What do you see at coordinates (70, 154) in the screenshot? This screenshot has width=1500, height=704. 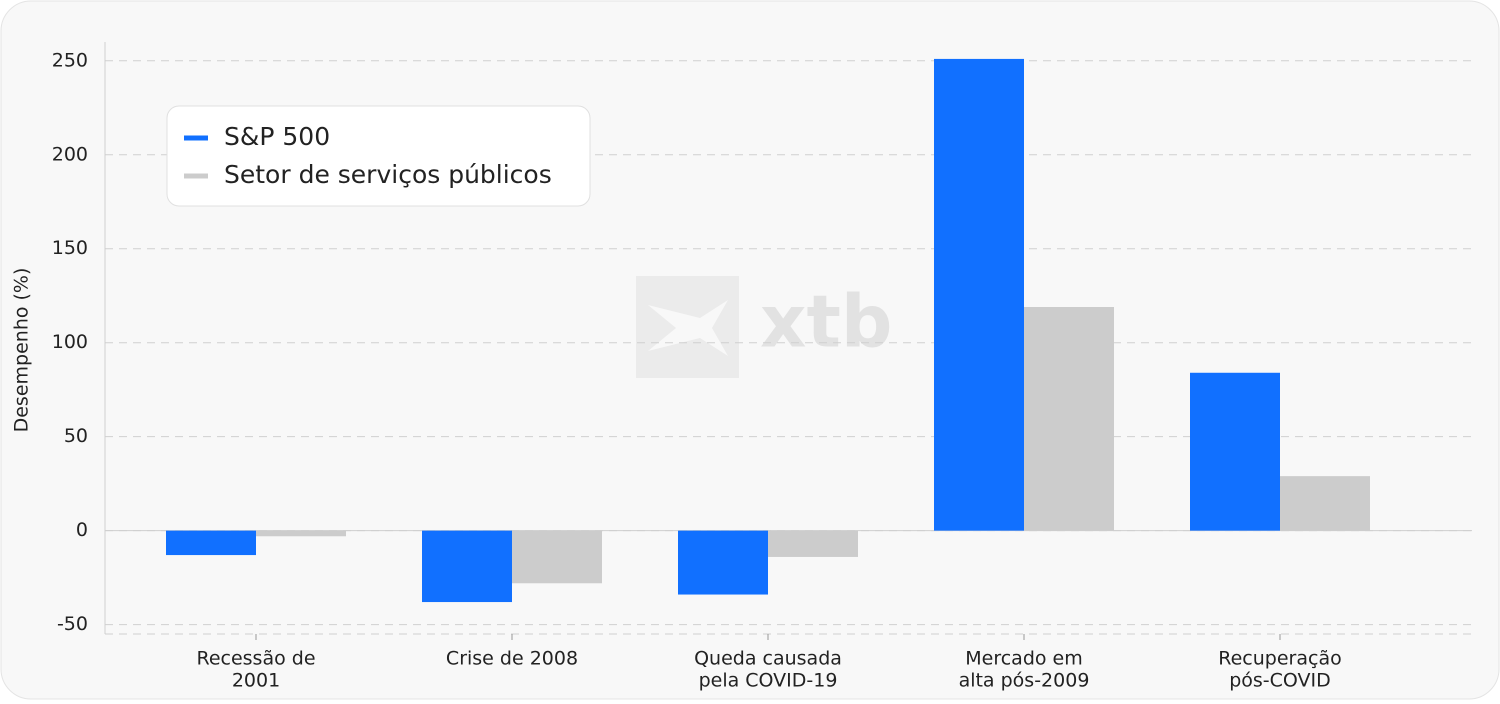 I see `y-tick-label: 200` at bounding box center [70, 154].